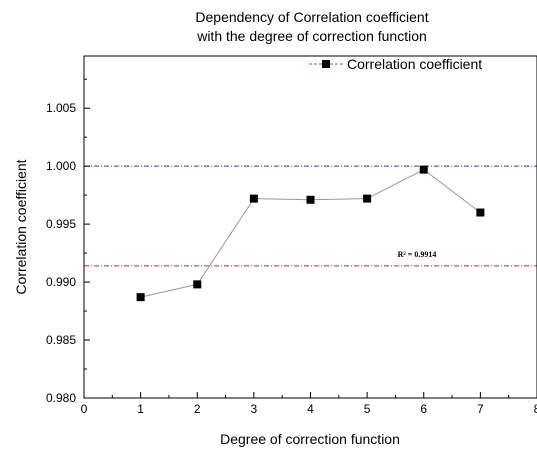  What do you see at coordinates (414, 64) in the screenshot?
I see `legend-label: Correlation coefficient` at bounding box center [414, 64].